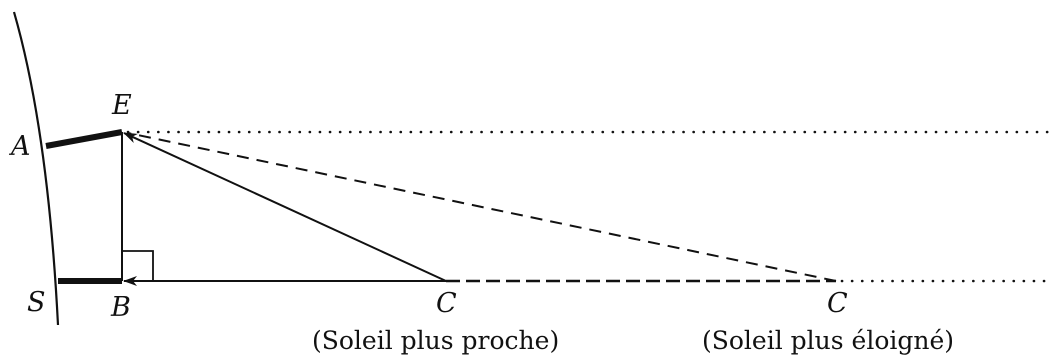  Describe the element at coordinates (121, 105) in the screenshot. I see `label-e: E` at that location.